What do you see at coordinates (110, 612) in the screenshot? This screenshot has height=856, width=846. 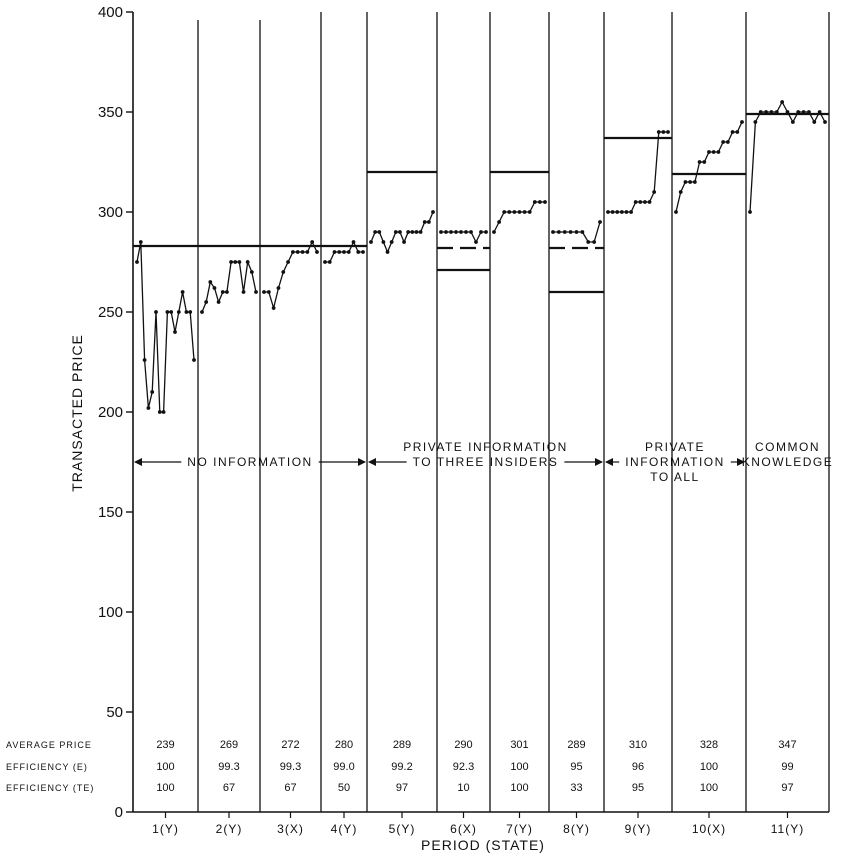 I see `y-tick-label: 100` at bounding box center [110, 612].